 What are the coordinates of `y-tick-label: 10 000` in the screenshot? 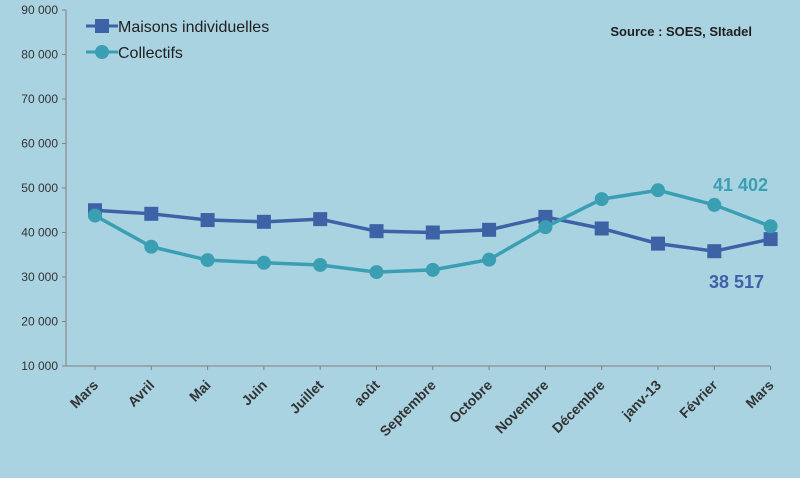 It's located at (39, 366).